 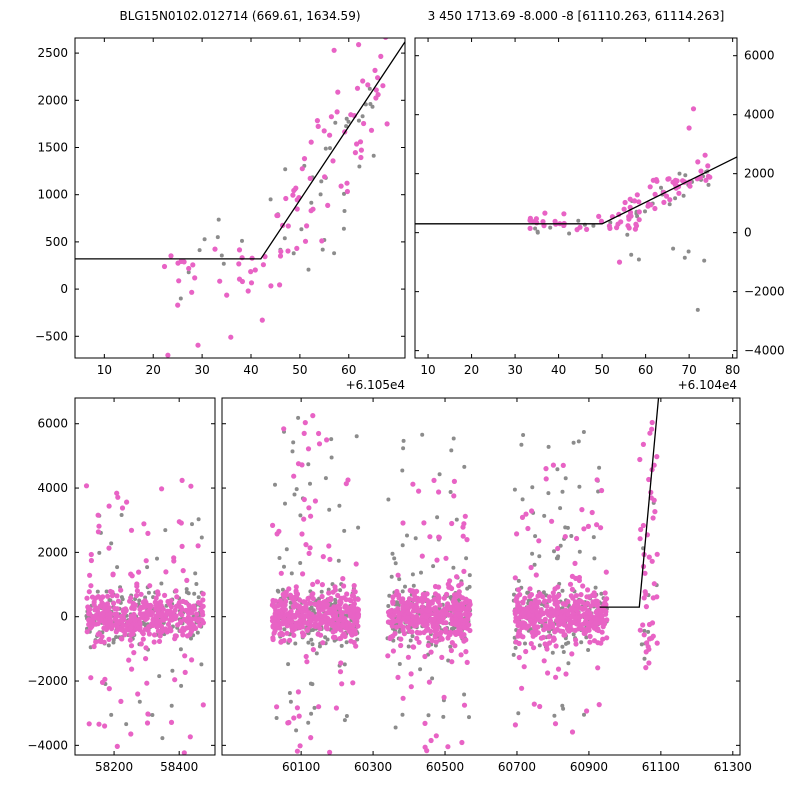 I want to click on top-right-plot-area, so click(x=576, y=209).